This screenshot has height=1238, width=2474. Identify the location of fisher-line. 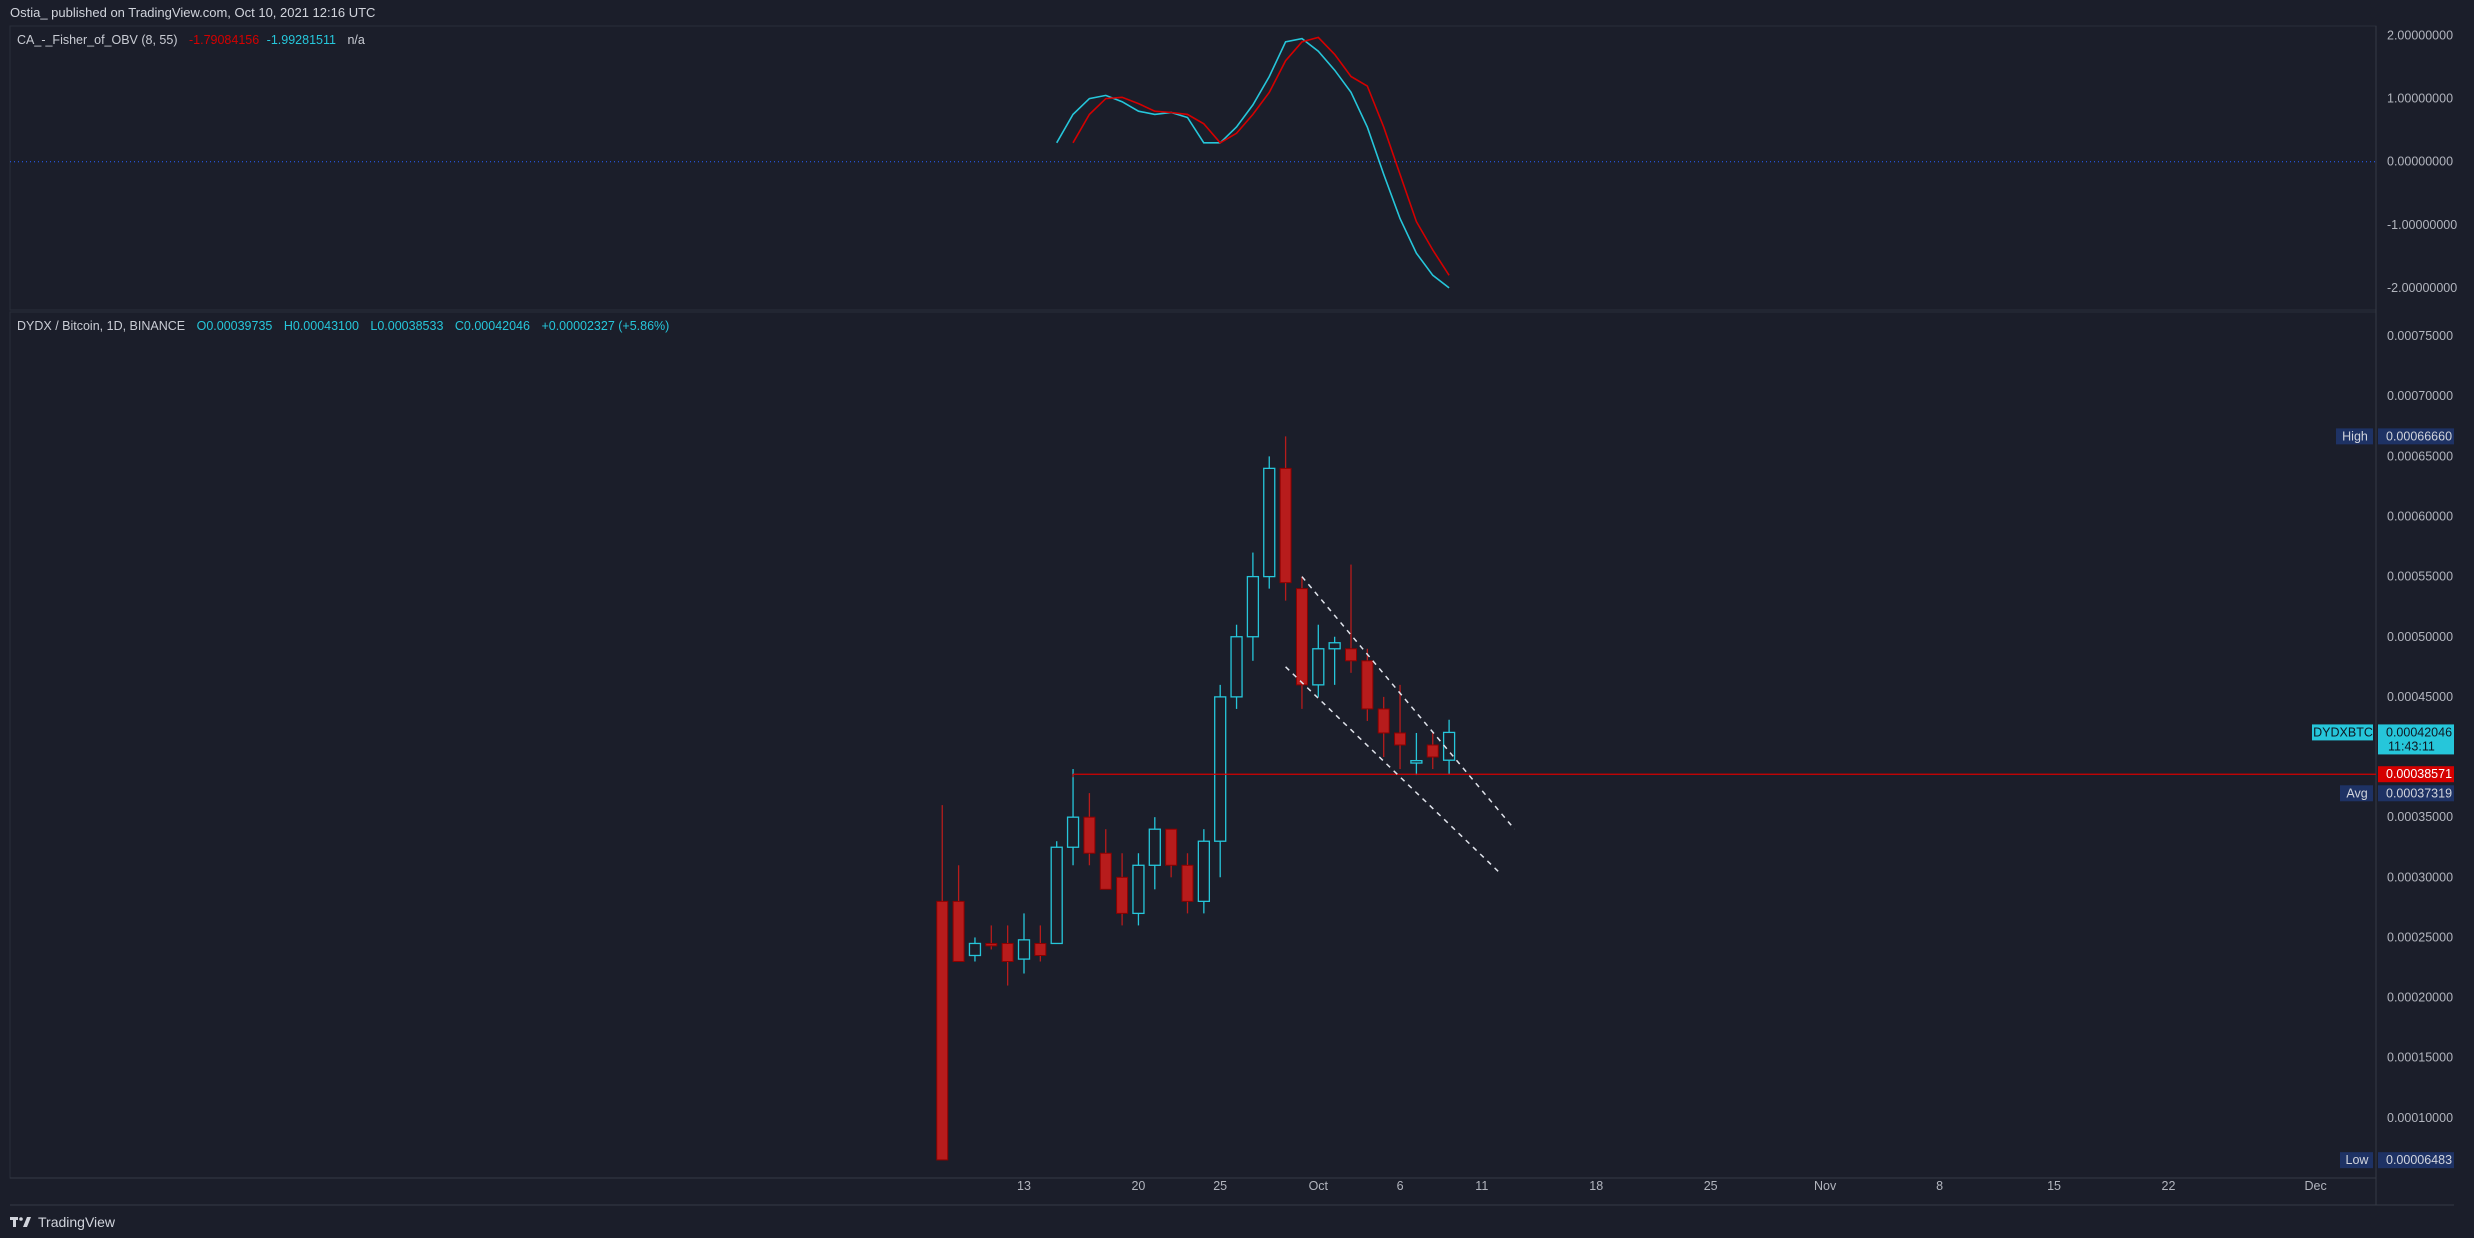
(1253, 163).